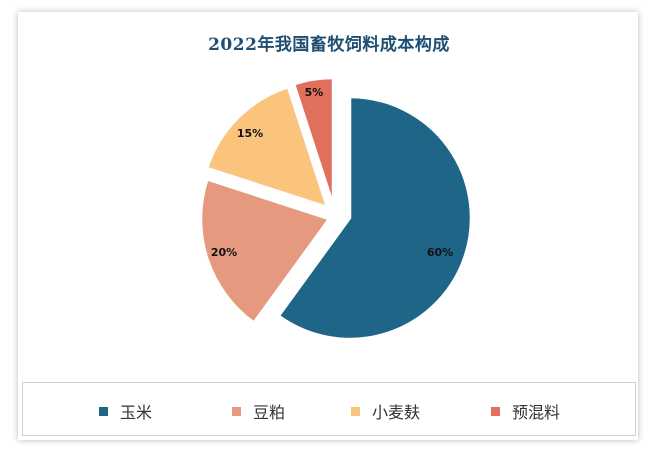 The image size is (658, 457). Describe the element at coordinates (236, 411) in the screenshot. I see `legend-swatch-soybean-meal` at that location.